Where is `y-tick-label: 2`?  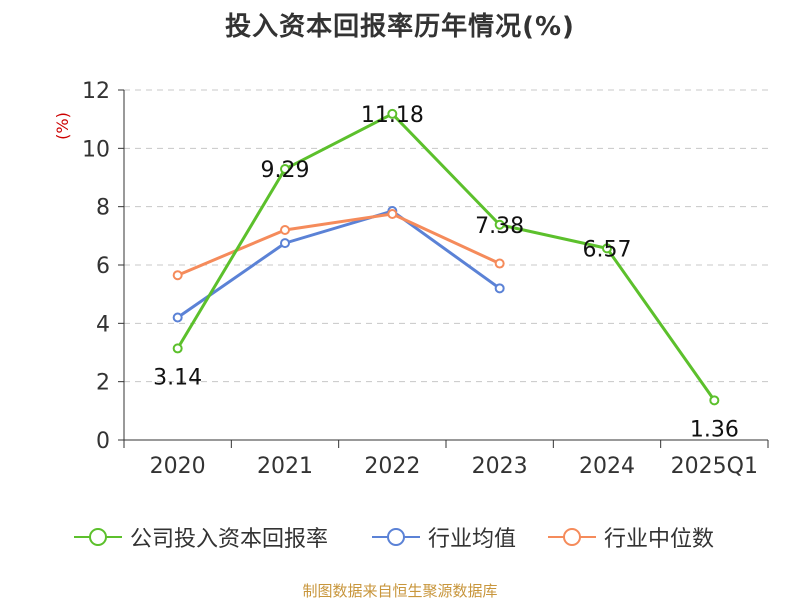
y-tick-label: 2 is located at coordinates (103, 383).